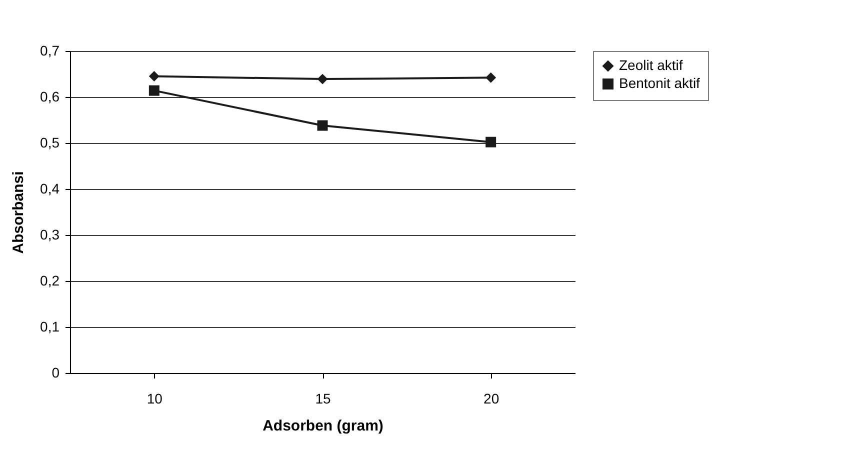  What do you see at coordinates (50, 280) in the screenshot?
I see `y-tick-label: 0,2` at bounding box center [50, 280].